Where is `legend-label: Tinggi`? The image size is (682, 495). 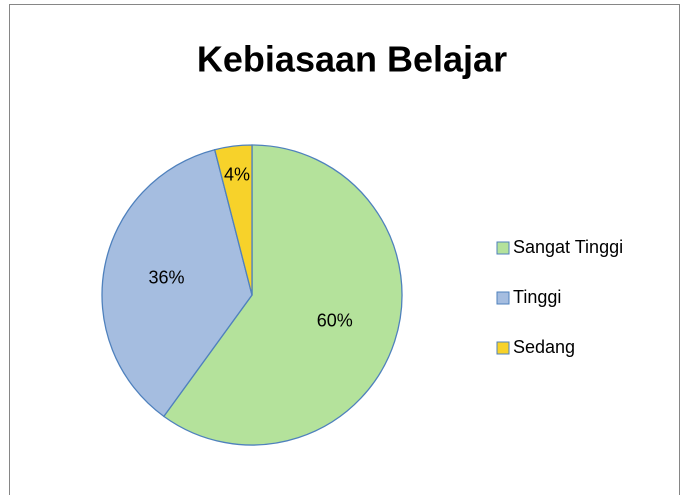
legend-label: Tinggi is located at coordinates (537, 297).